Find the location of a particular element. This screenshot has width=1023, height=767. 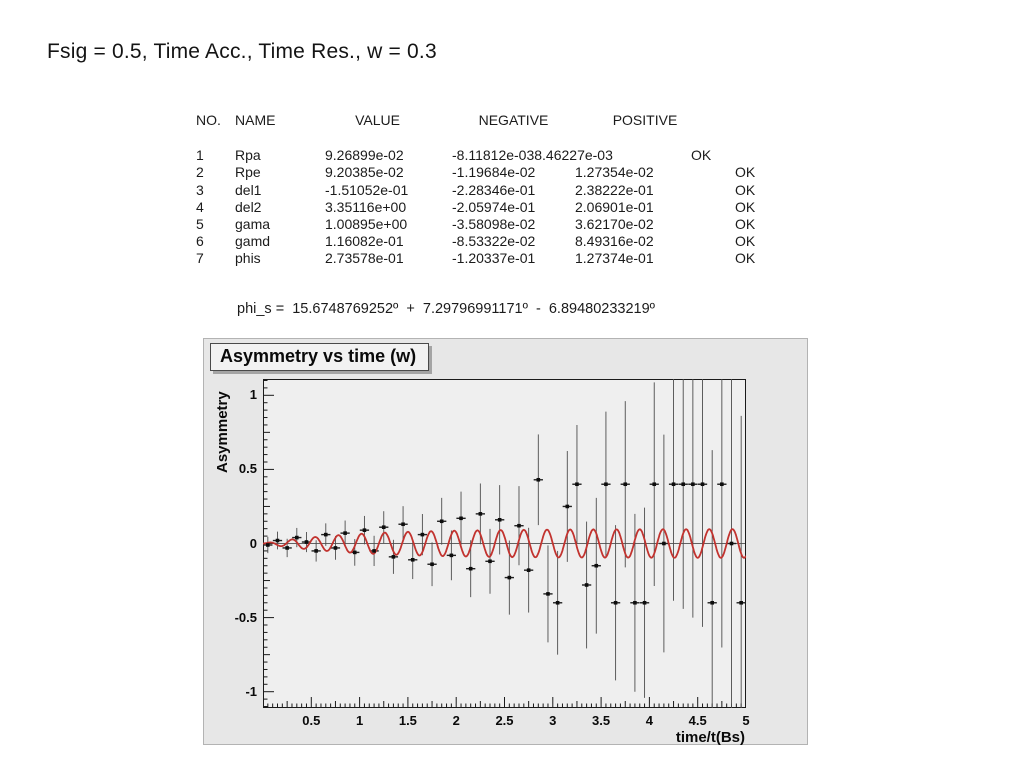

header-positive: POSITIVE is located at coordinates (645, 120).